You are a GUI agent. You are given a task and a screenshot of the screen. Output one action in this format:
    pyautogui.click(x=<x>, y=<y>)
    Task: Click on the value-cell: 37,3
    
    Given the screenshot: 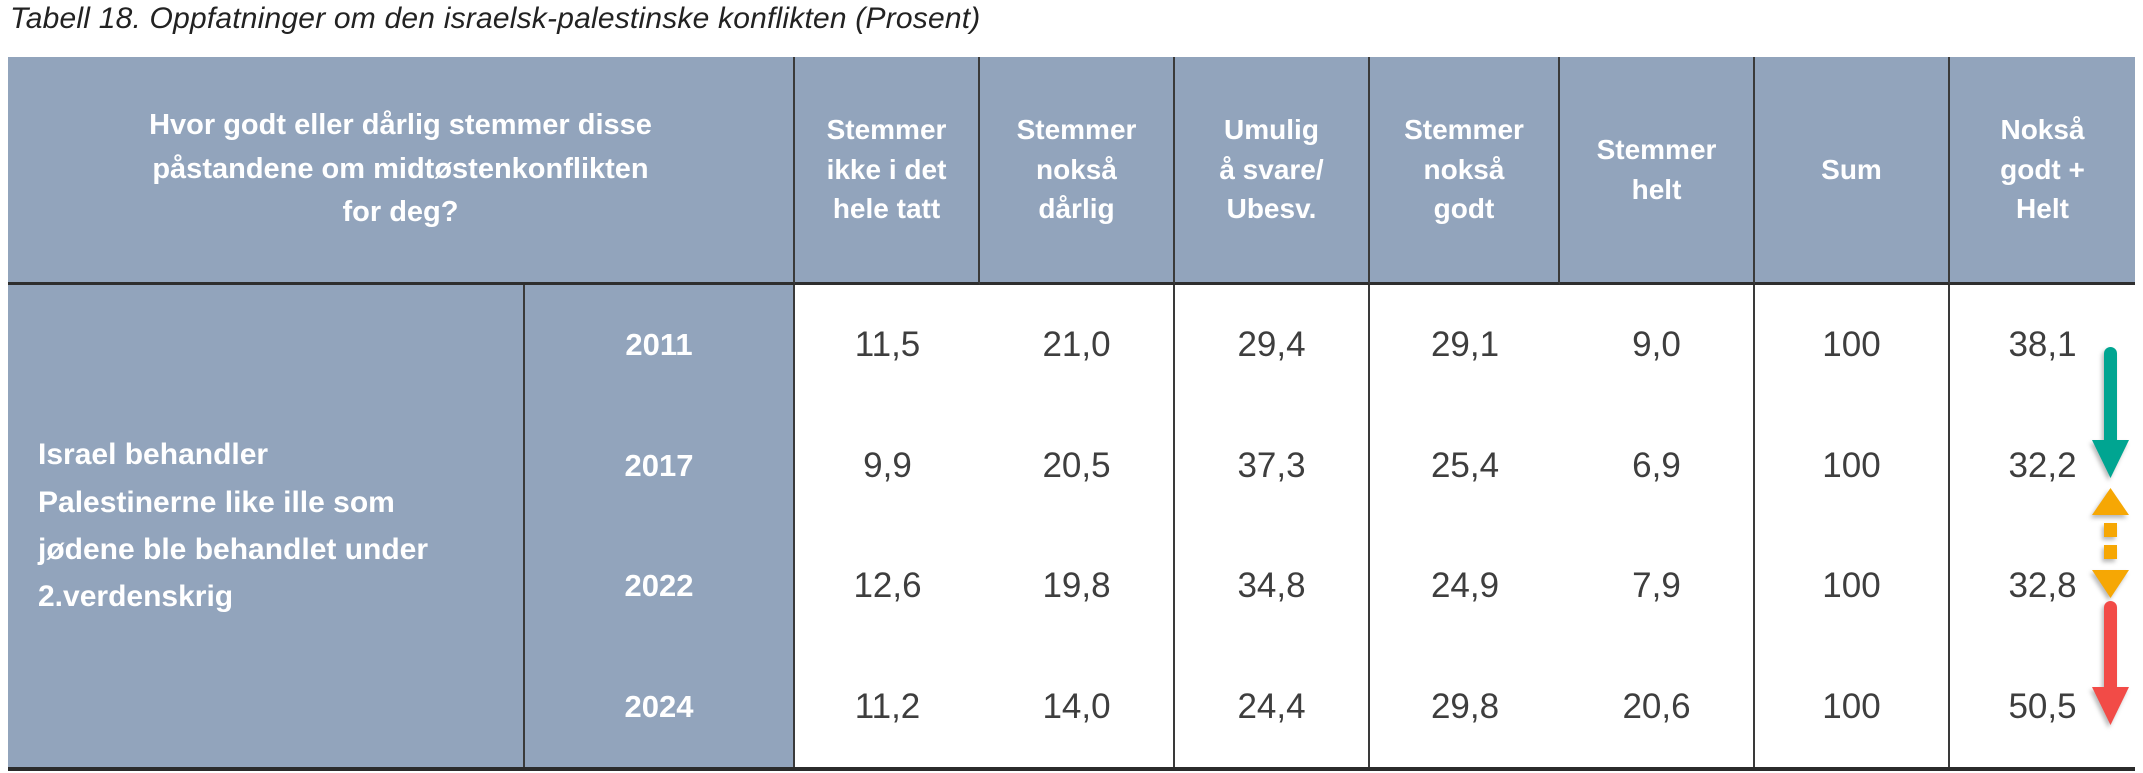 What is the action you would take?
    pyautogui.click(x=1272, y=465)
    